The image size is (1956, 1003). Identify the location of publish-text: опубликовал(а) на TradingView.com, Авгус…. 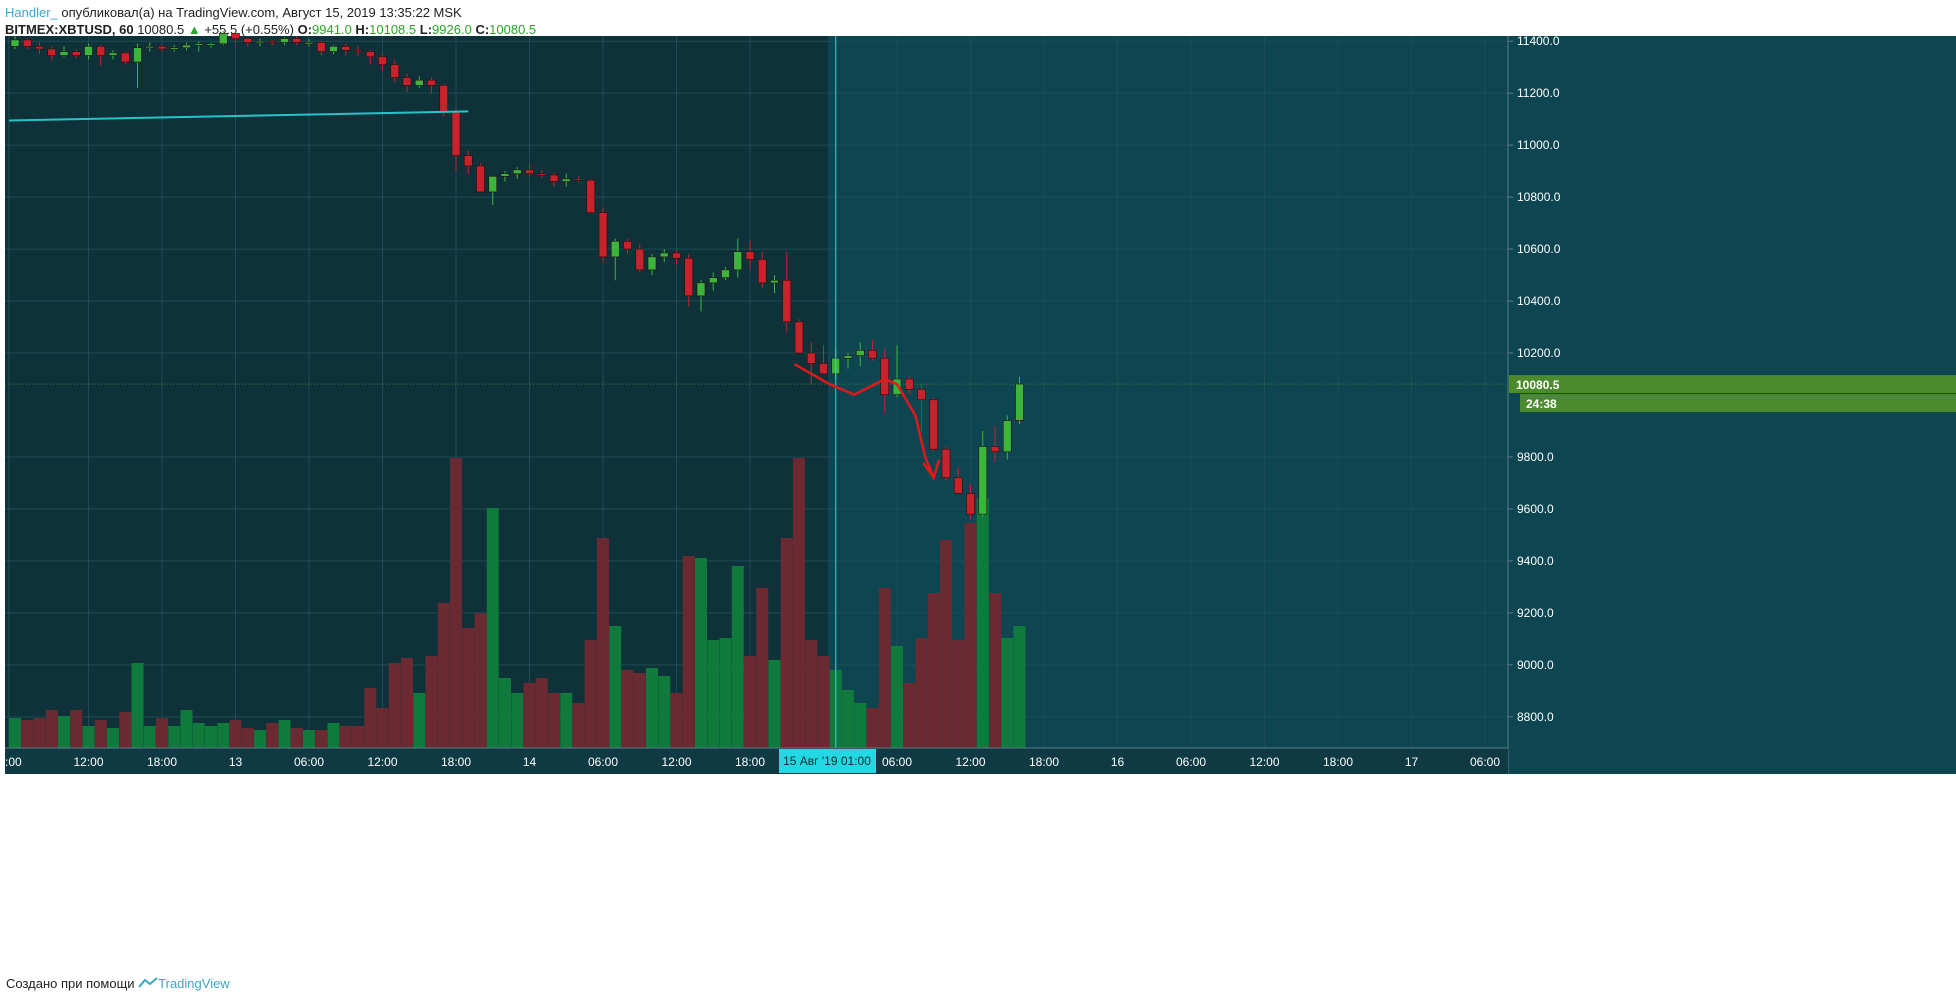
(259, 12).